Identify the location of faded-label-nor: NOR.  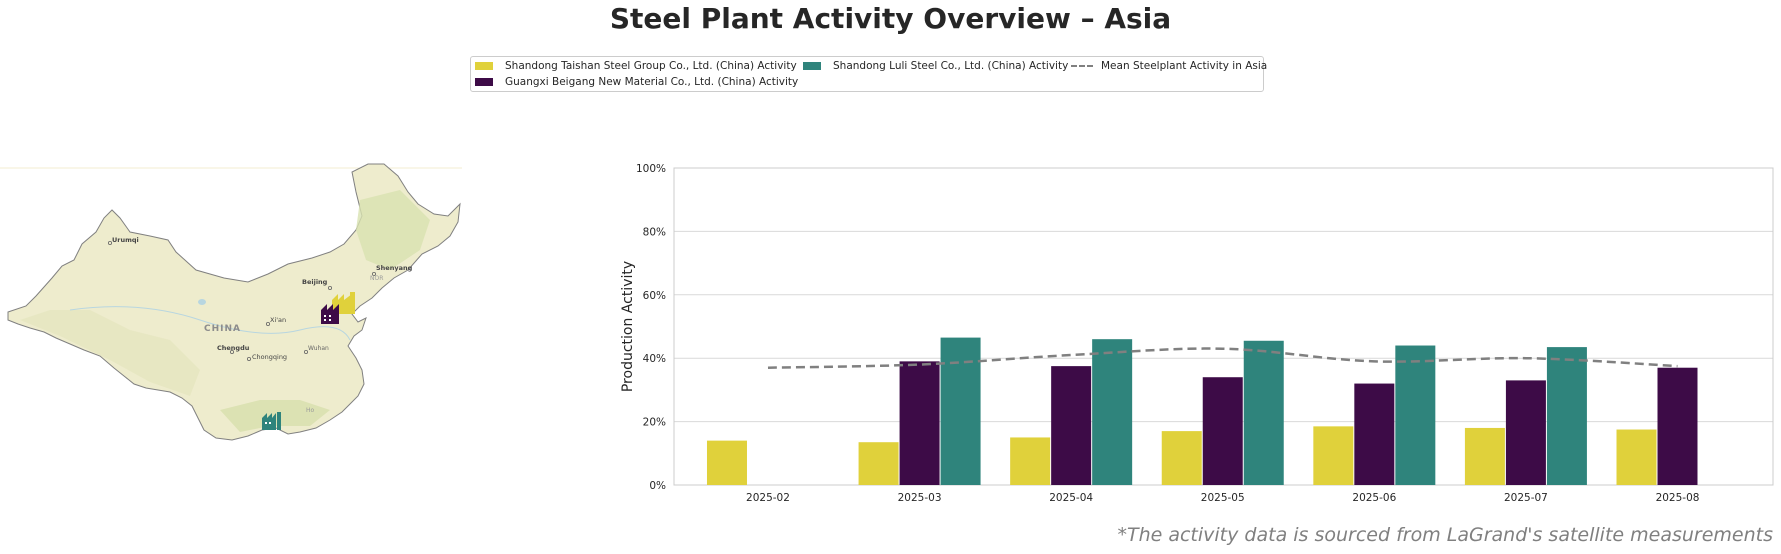
(376, 278).